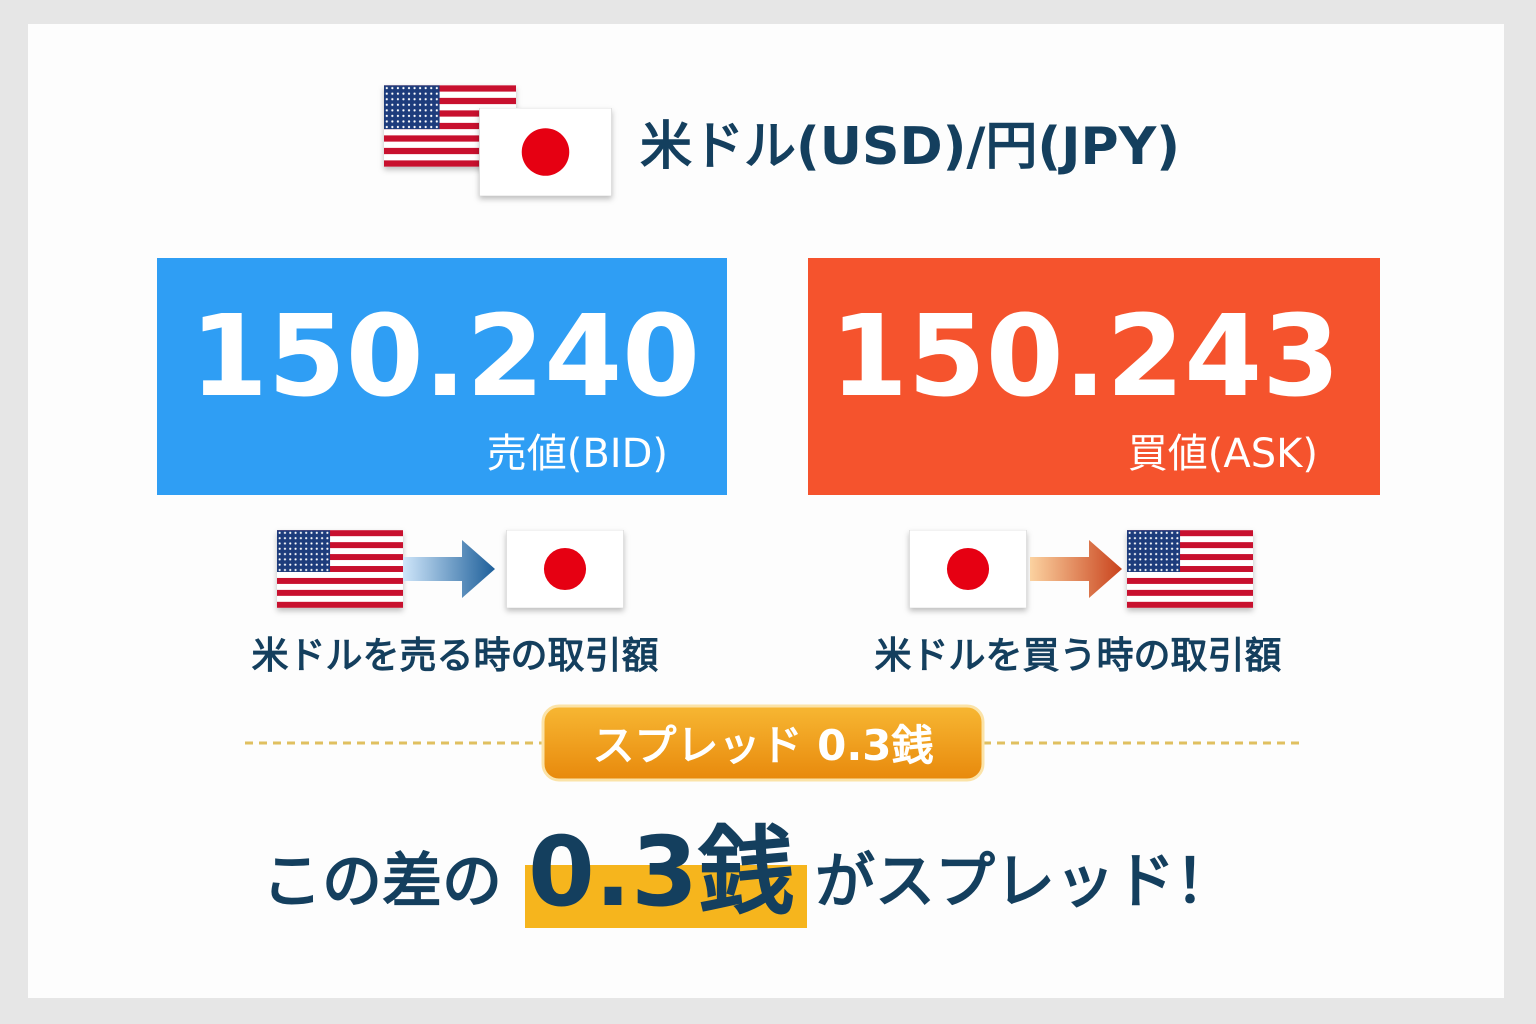  Describe the element at coordinates (1085, 357) in the screenshot. I see `ask-rate: 150.243` at that location.